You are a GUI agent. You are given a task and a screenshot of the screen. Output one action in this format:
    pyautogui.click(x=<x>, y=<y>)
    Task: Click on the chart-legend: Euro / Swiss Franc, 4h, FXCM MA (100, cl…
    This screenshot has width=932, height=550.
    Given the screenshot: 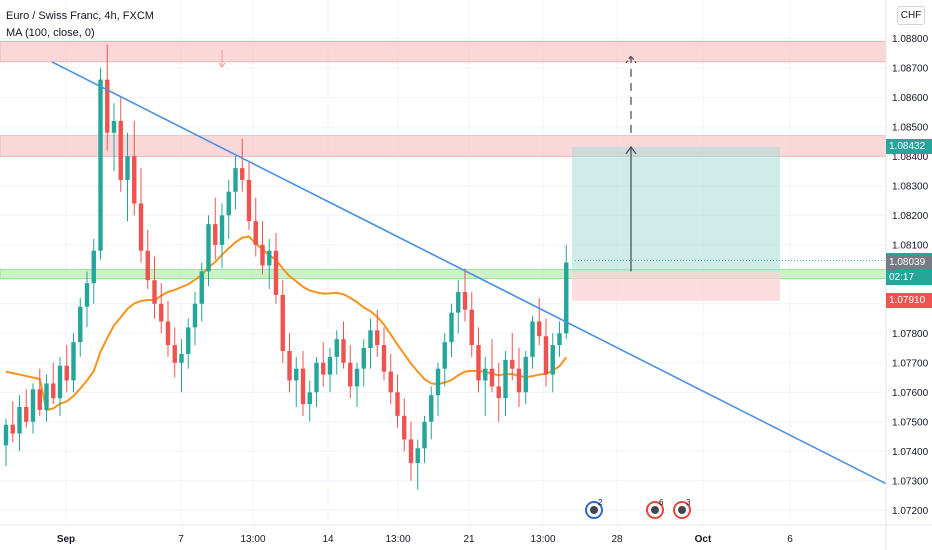 What is the action you would take?
    pyautogui.click(x=80, y=25)
    